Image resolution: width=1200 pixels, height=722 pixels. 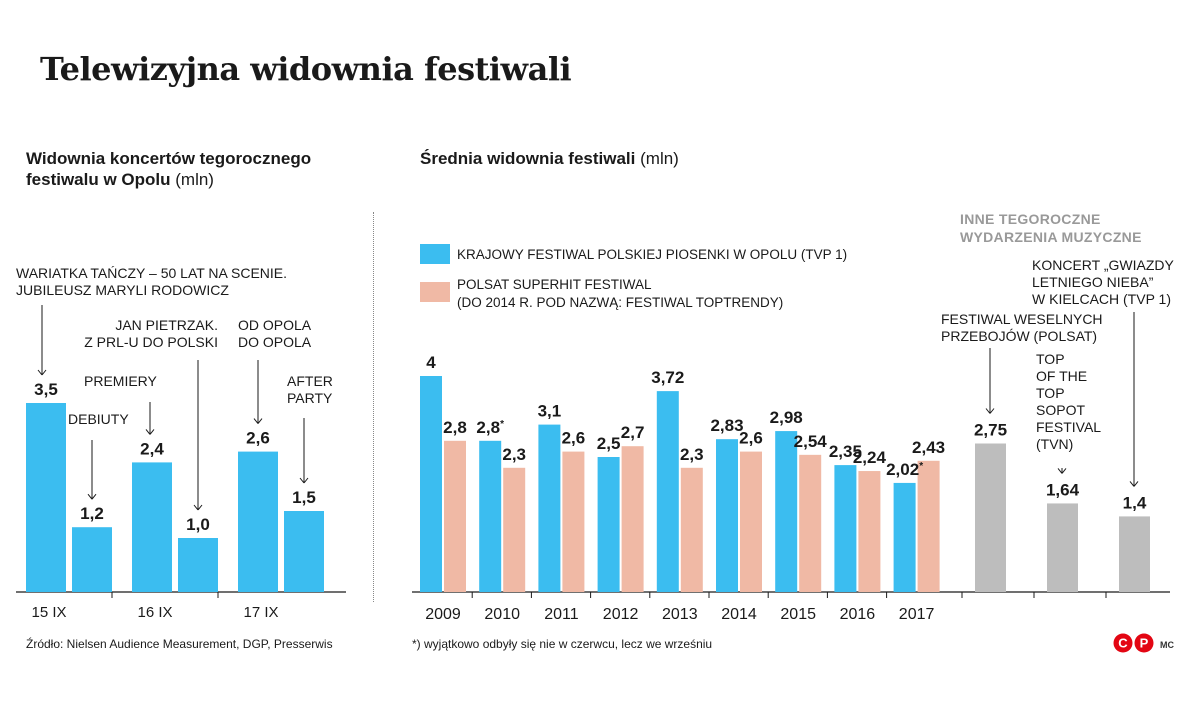 I want to click on other-event-annotation: FESTIWAL WESELNYCH PRZEBOJÓW (POLSAT), so click(x=1022, y=327).